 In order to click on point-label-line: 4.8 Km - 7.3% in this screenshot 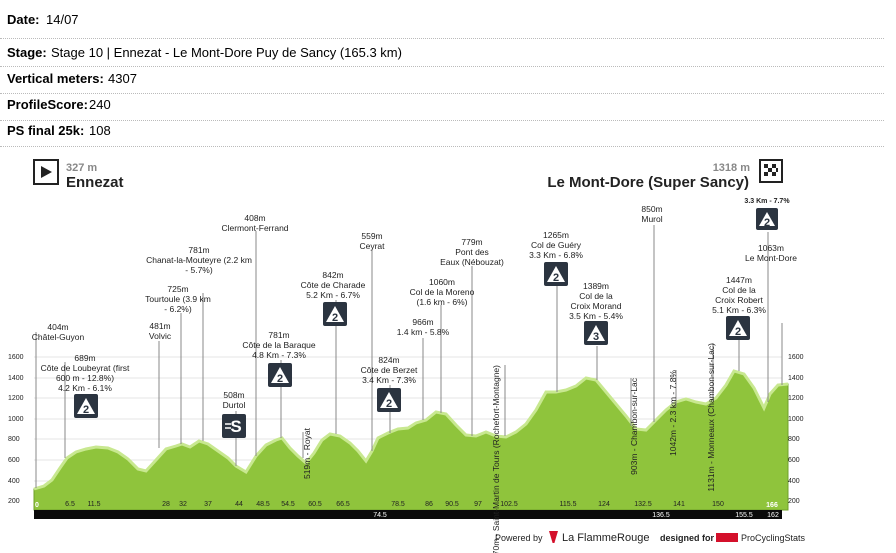, I will do `click(279, 355)`.